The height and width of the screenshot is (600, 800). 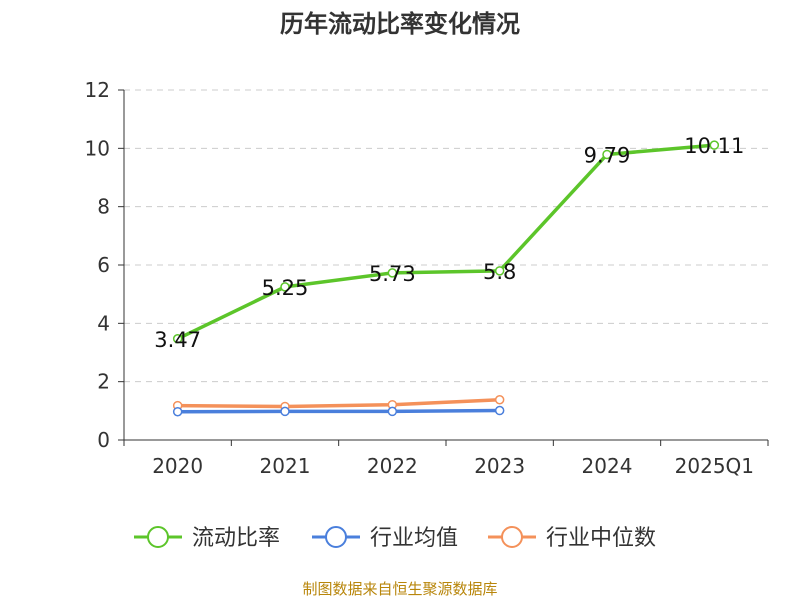 I want to click on y-tick-label: 8, so click(x=103, y=207).